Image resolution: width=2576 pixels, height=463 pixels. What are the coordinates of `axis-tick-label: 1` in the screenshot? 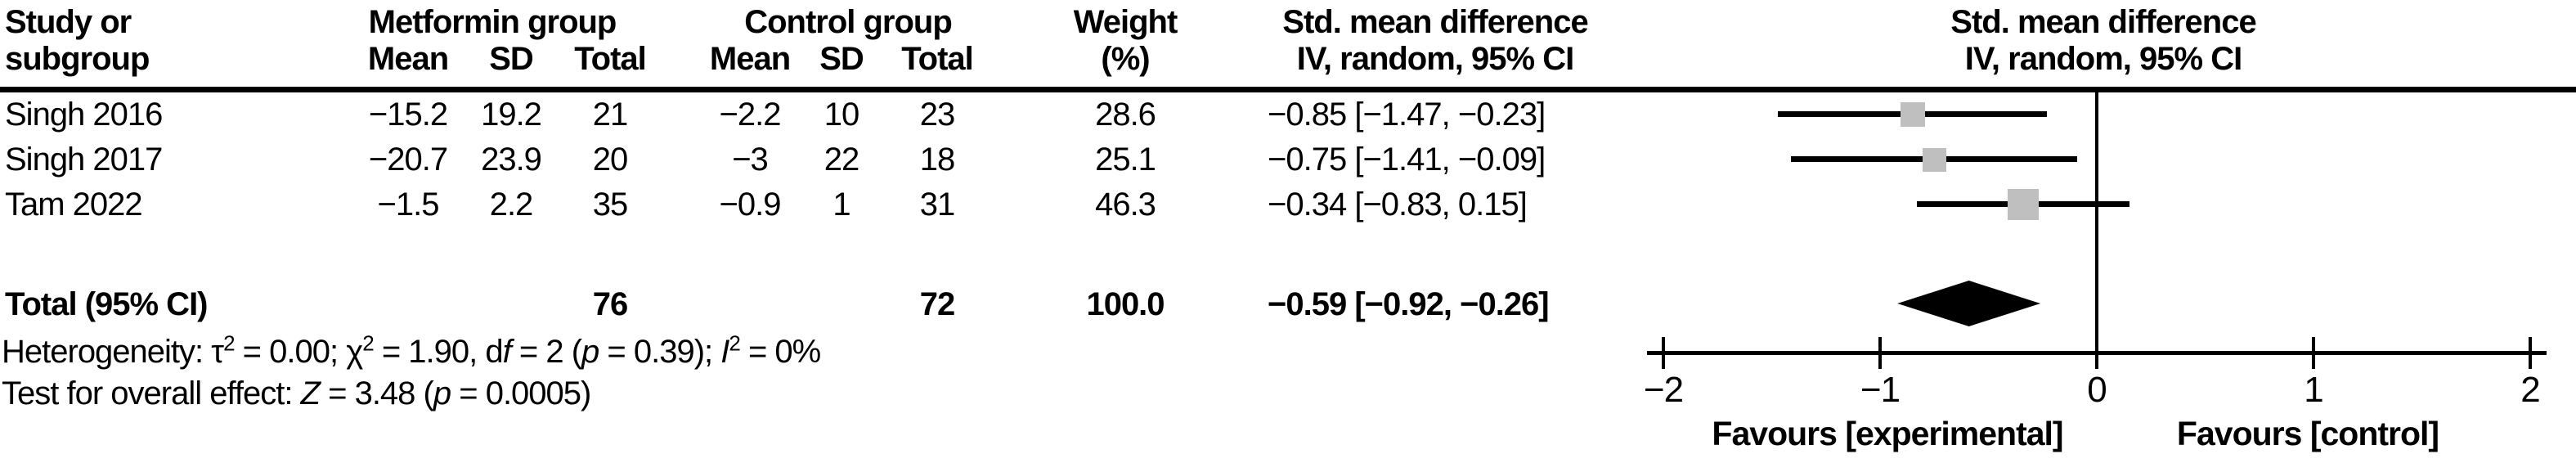 It's located at (2314, 390).